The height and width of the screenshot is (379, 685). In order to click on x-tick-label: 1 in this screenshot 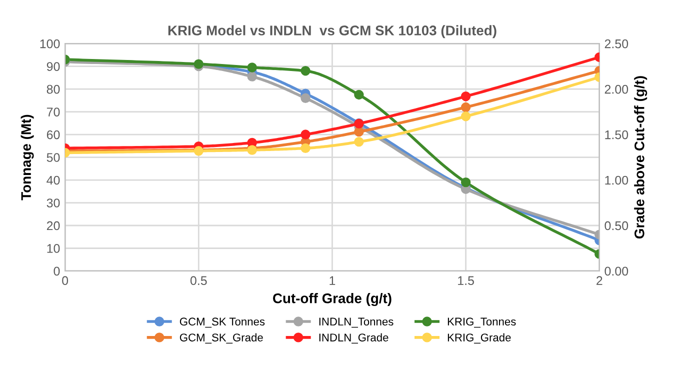, I will do `click(333, 280)`.